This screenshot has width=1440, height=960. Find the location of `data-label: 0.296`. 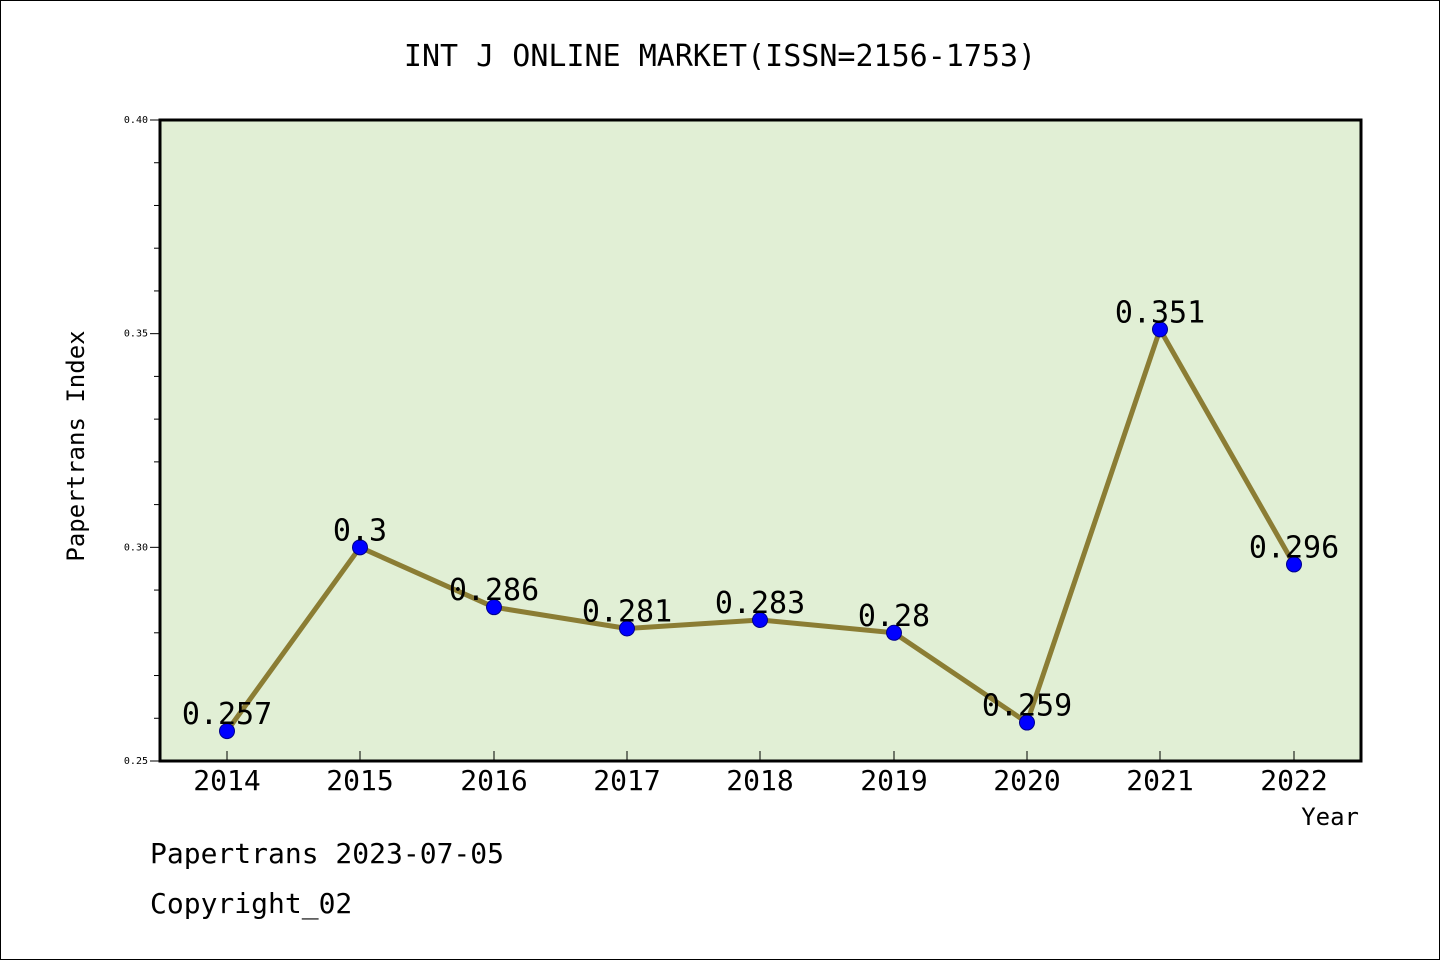

data-label: 0.296 is located at coordinates (1294, 547).